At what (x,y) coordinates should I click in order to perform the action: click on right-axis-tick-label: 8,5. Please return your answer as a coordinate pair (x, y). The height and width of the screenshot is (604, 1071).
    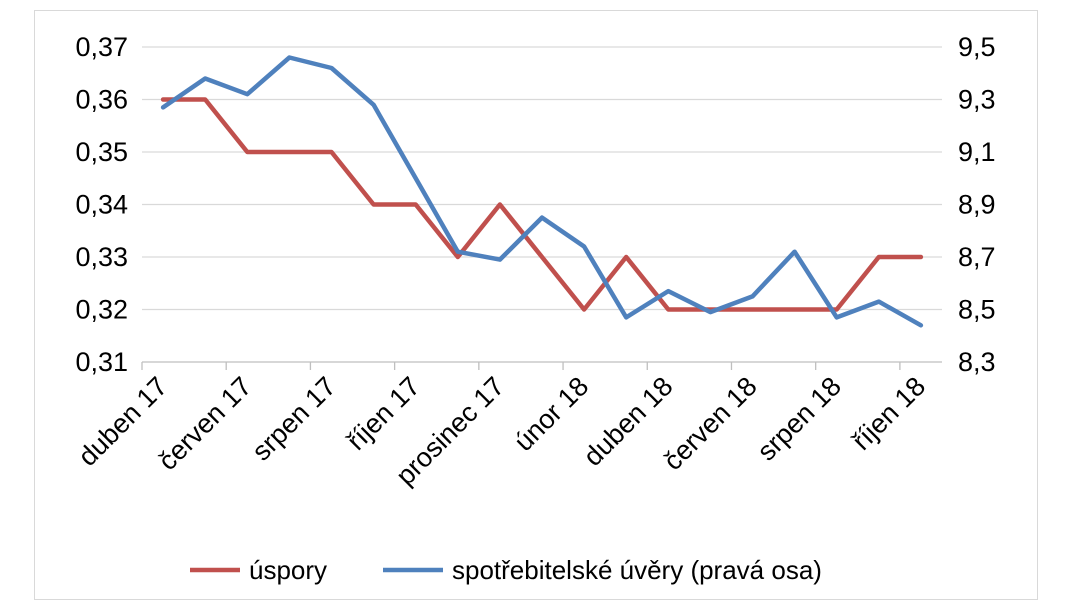
    Looking at the image, I should click on (977, 310).